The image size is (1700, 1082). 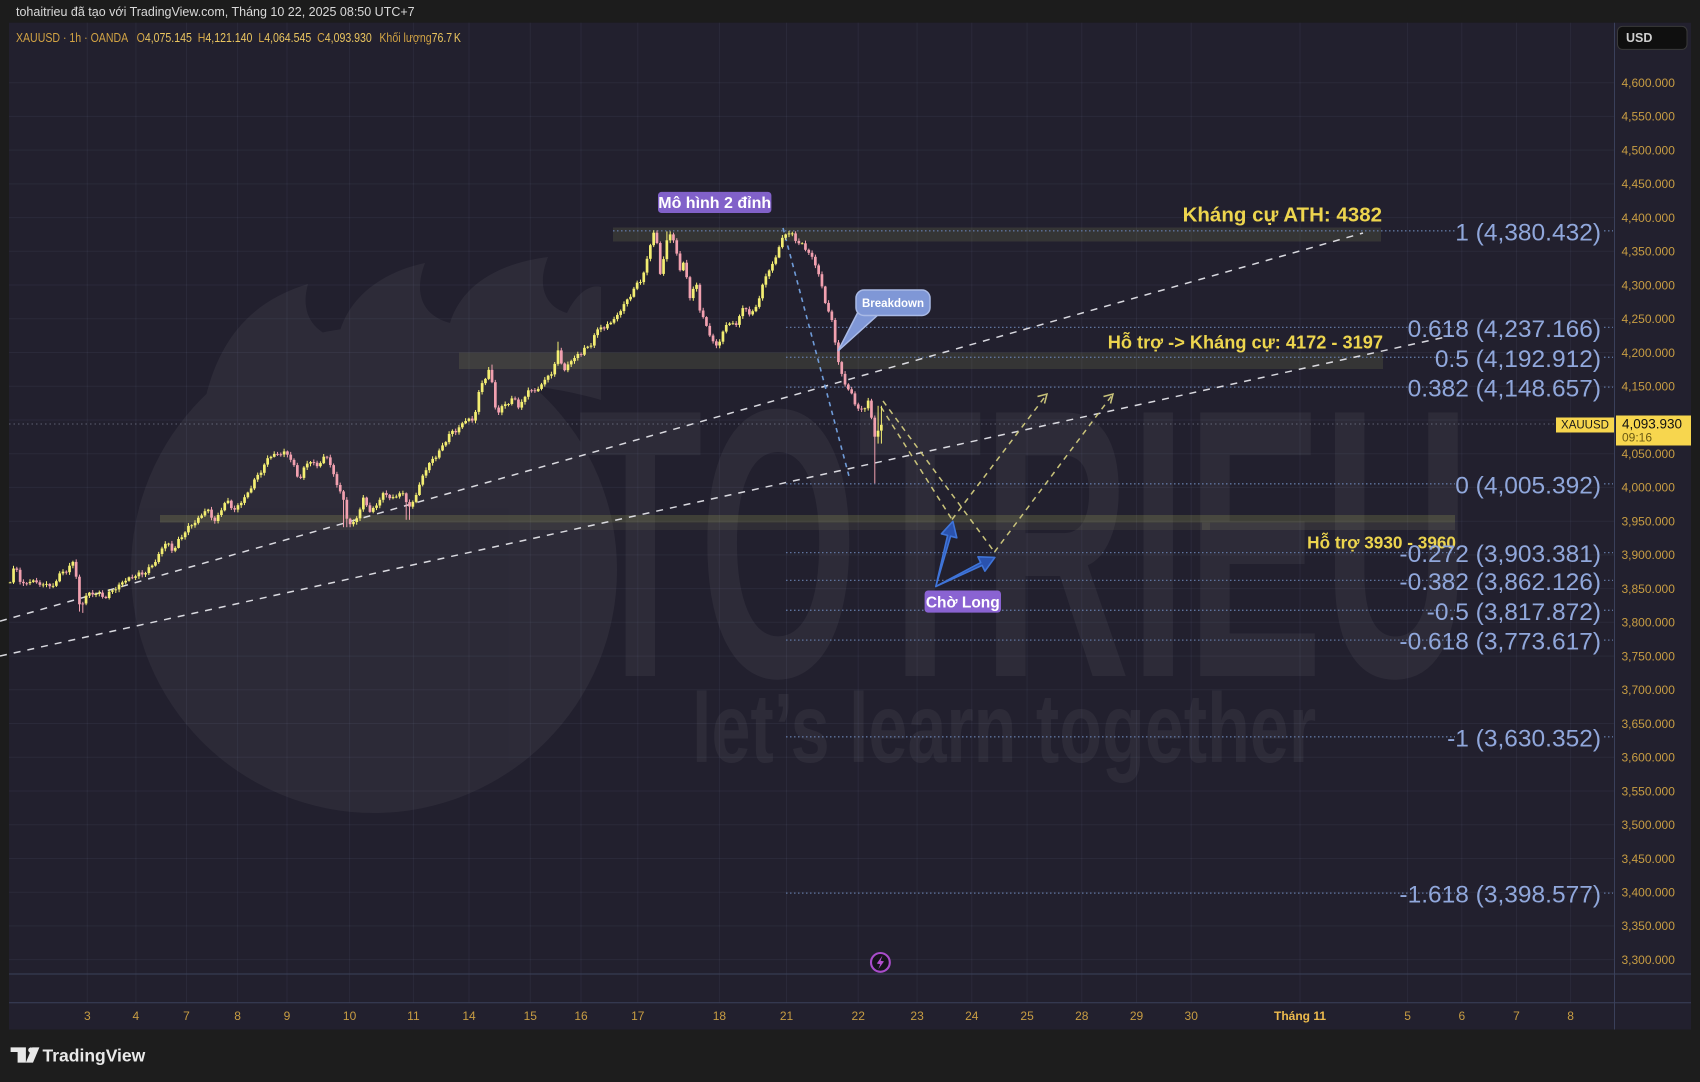 I want to click on svg-text: 3,700.000, so click(x=1649, y=690).